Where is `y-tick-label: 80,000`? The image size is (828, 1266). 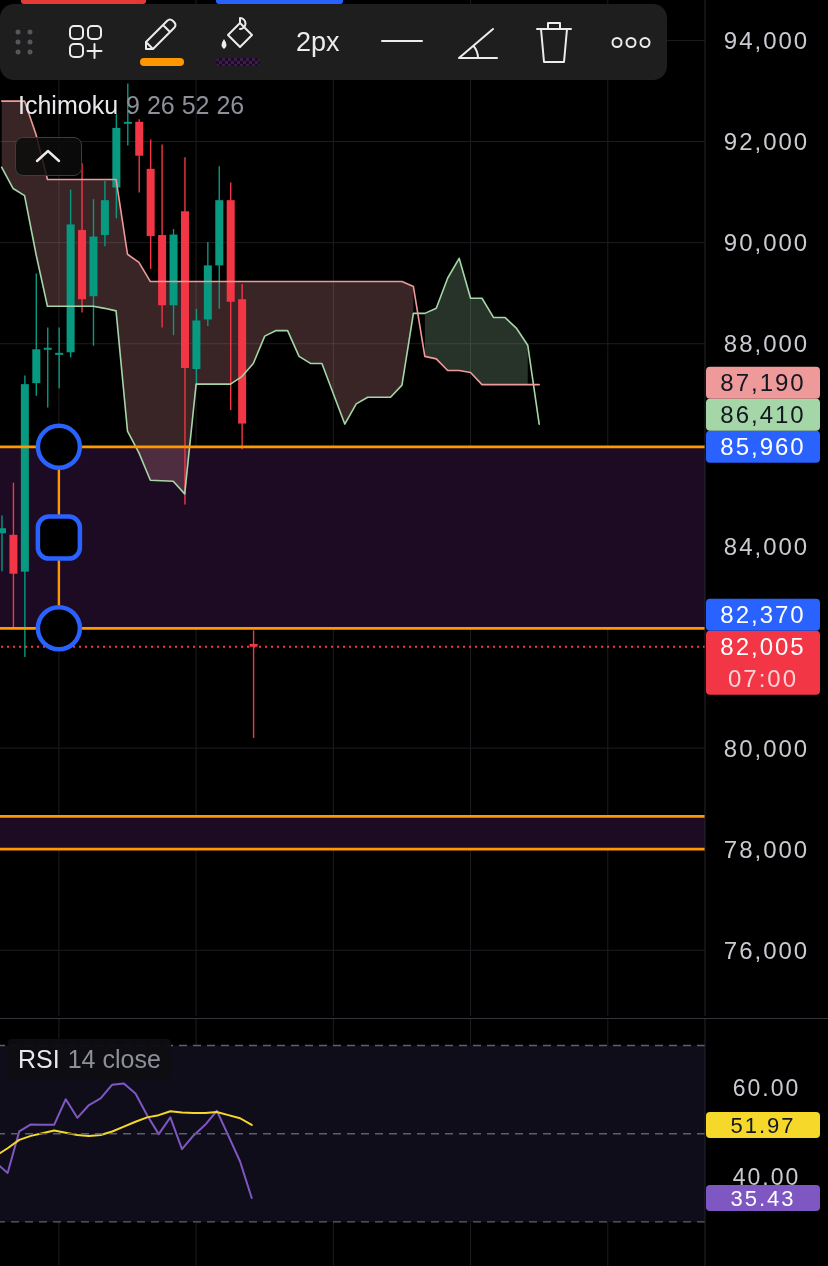
y-tick-label: 80,000 is located at coordinates (766, 748).